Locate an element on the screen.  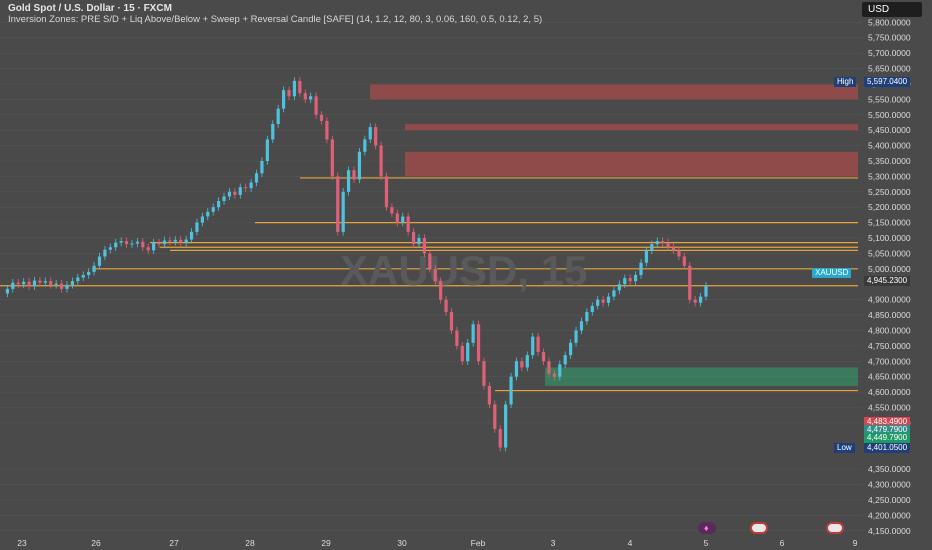
watermark: XAUUSD, 15 is located at coordinates (463, 270).